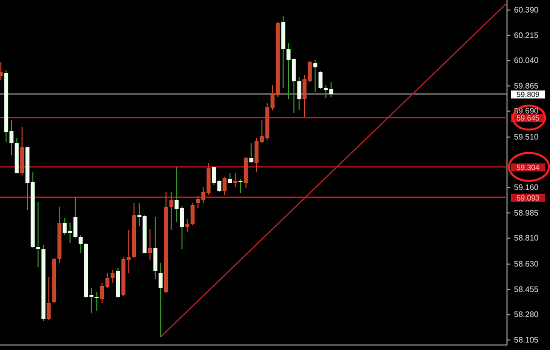 The image size is (550, 350). What do you see at coordinates (527, 213) in the screenshot?
I see `y-tick-label: 58.985` at bounding box center [527, 213].